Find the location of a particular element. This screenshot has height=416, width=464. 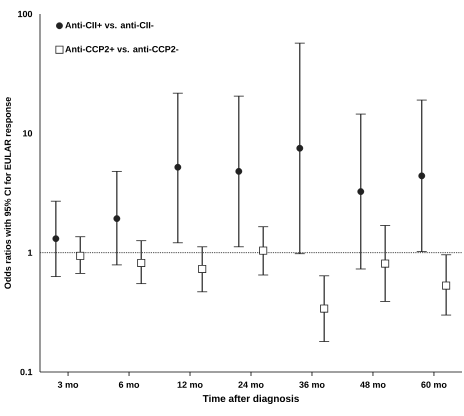

x-tick-label: 24 mo is located at coordinates (251, 385).